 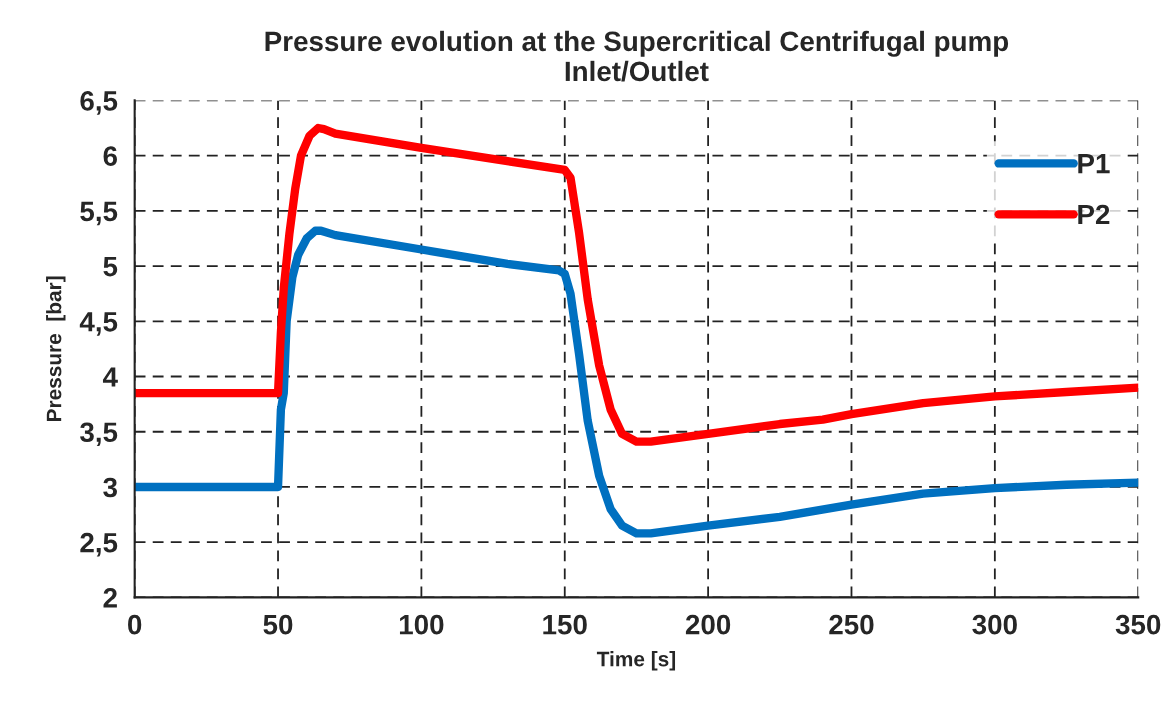 What do you see at coordinates (637, 56) in the screenshot?
I see `chart-title: Pressure evolution at the Supercritical Centrifugal pump Inlet/Outlet` at bounding box center [637, 56].